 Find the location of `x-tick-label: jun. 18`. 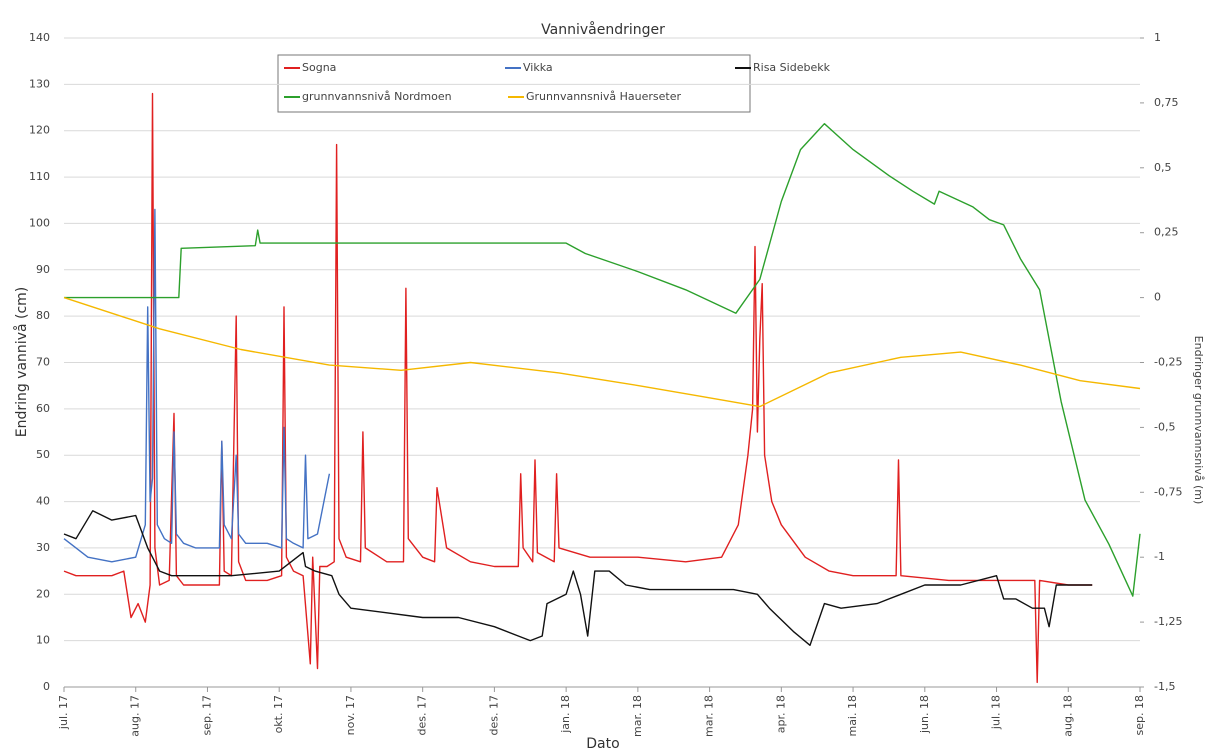

x-tick-label: jun. 18 is located at coordinates (924, 714).